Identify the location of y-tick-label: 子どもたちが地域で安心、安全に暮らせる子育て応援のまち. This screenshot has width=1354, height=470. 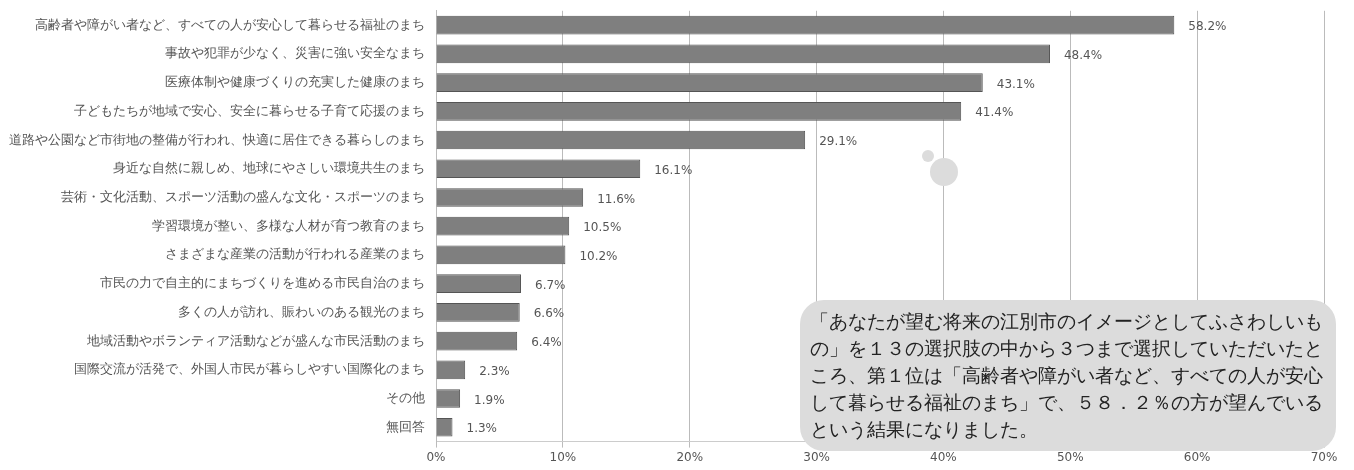
(249, 110).